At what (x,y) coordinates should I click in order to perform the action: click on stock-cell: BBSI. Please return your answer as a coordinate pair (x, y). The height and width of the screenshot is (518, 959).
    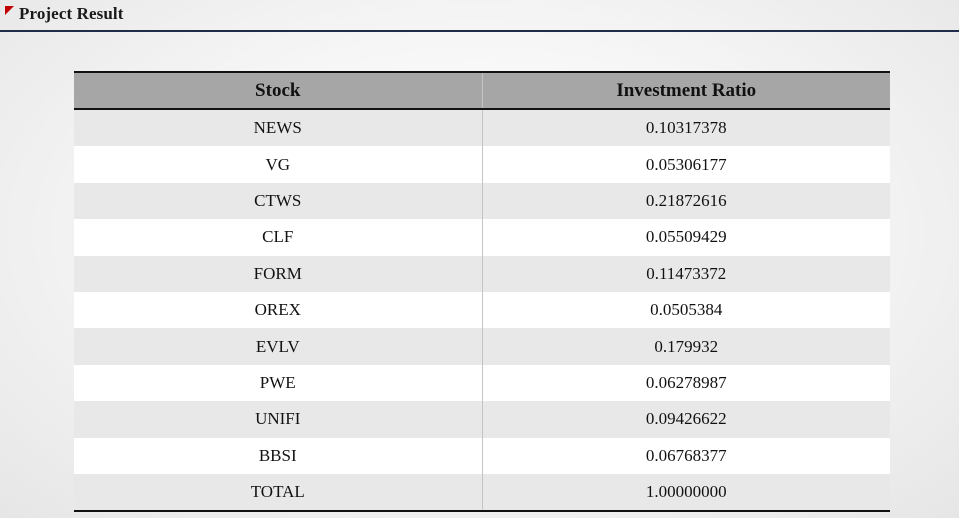
    Looking at the image, I should click on (278, 455).